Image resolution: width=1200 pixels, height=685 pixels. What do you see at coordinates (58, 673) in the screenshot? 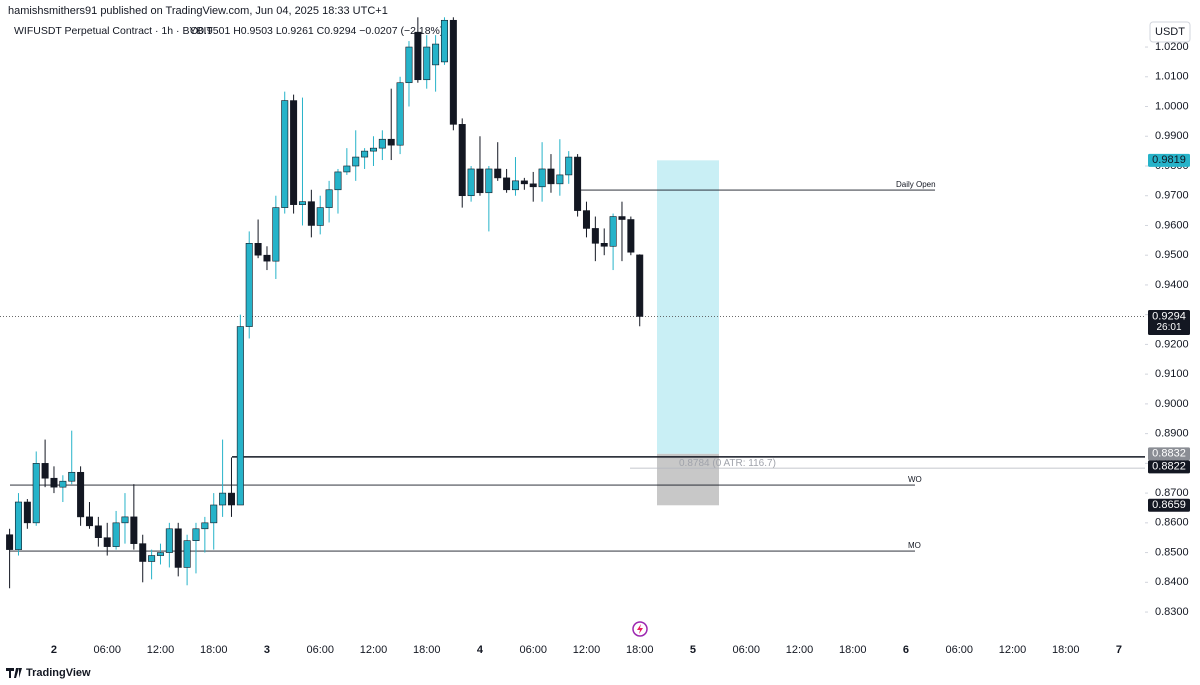
I see `footer-brand: TradingView` at bounding box center [58, 673].